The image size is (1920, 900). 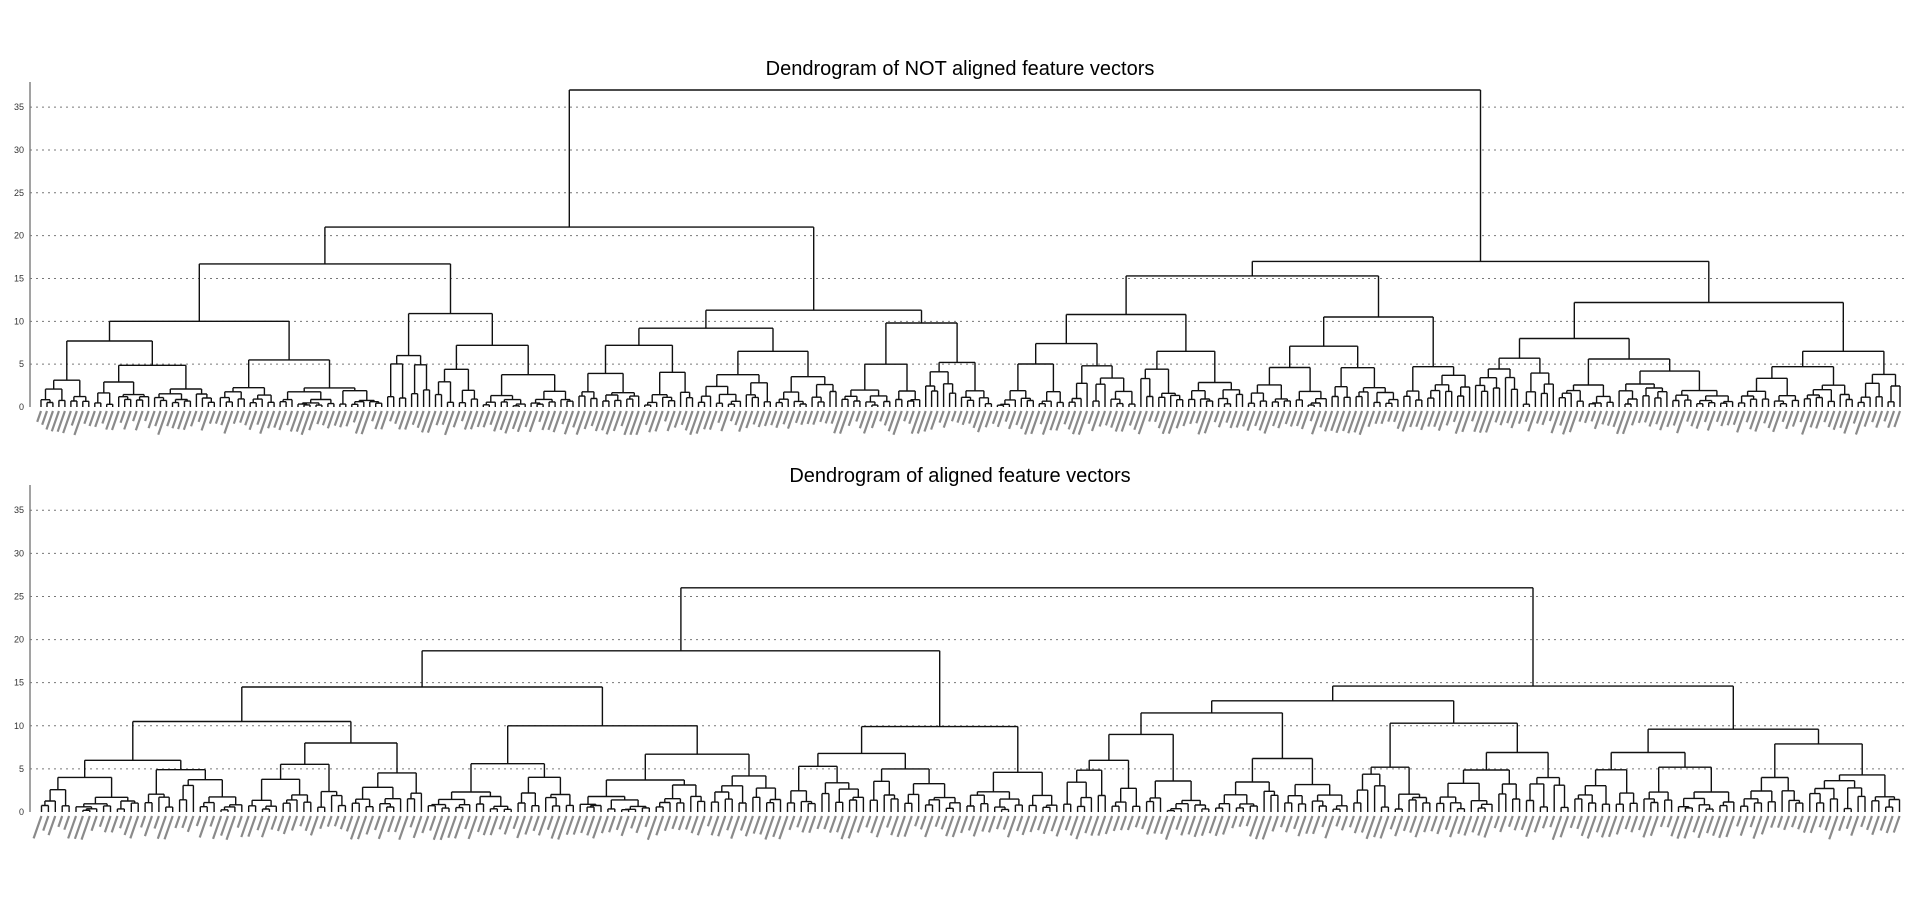 What do you see at coordinates (960, 476) in the screenshot?
I see `chart-title: Dendrogram of aligned feature vectors` at bounding box center [960, 476].